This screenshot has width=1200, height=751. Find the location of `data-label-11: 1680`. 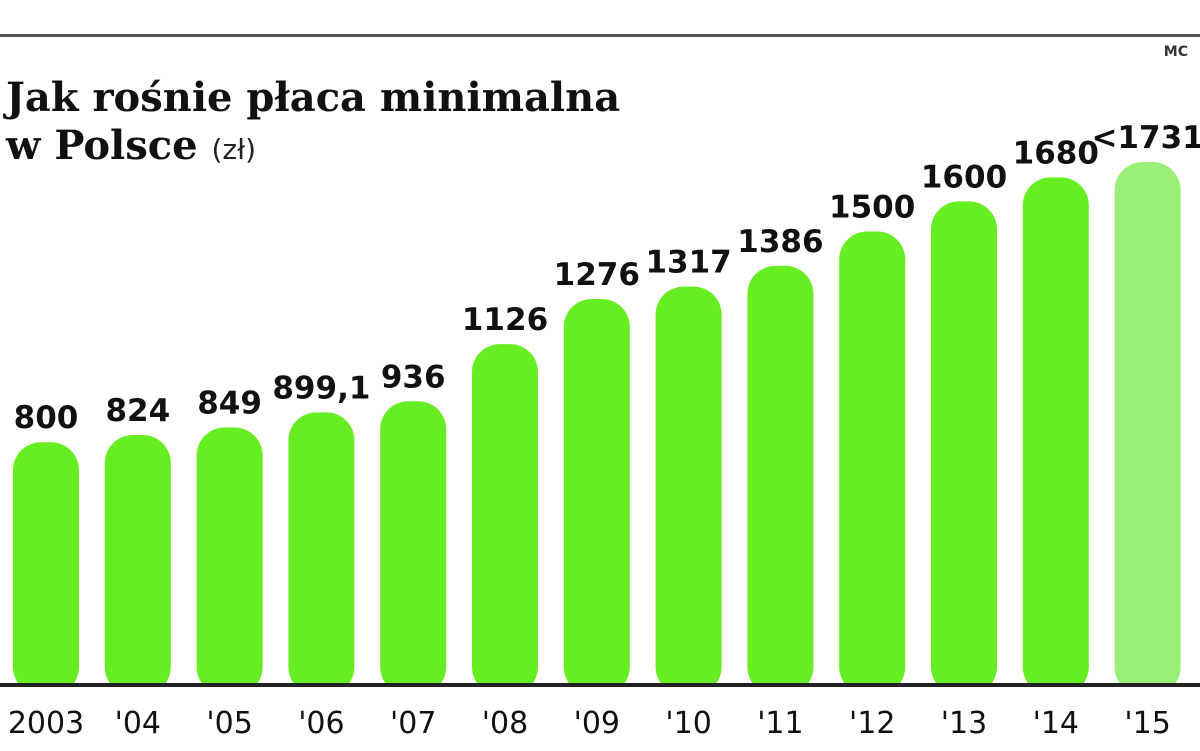

data-label-11: 1680 is located at coordinates (1056, 153).